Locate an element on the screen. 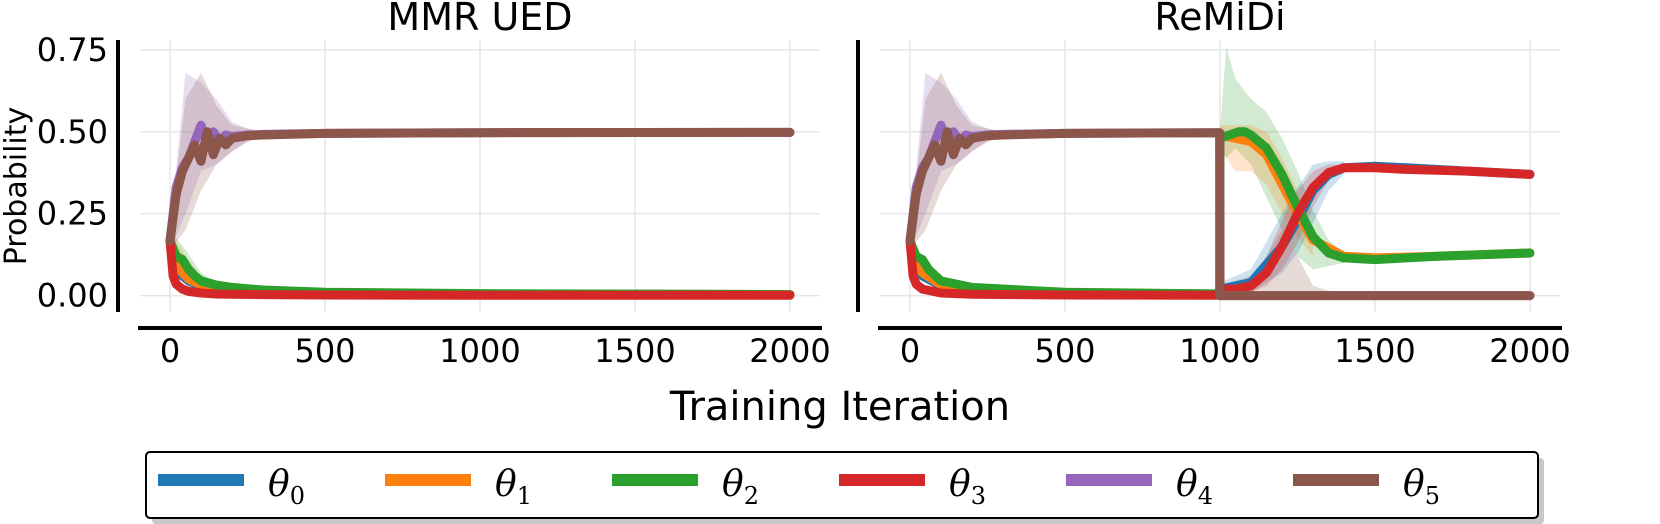 The image size is (1660, 524). chart-title: MMR UED is located at coordinates (479, 19).